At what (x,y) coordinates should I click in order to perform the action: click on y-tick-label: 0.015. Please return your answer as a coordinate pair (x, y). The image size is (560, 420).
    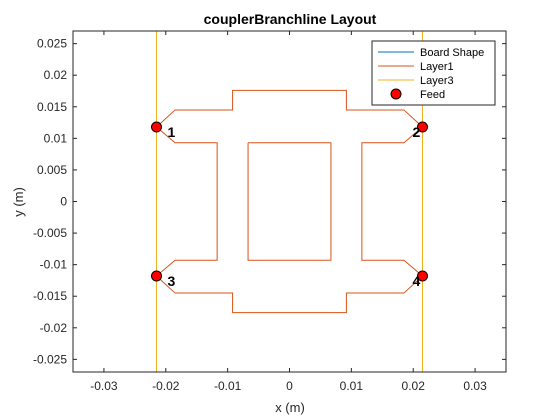
    Looking at the image, I should click on (52, 107).